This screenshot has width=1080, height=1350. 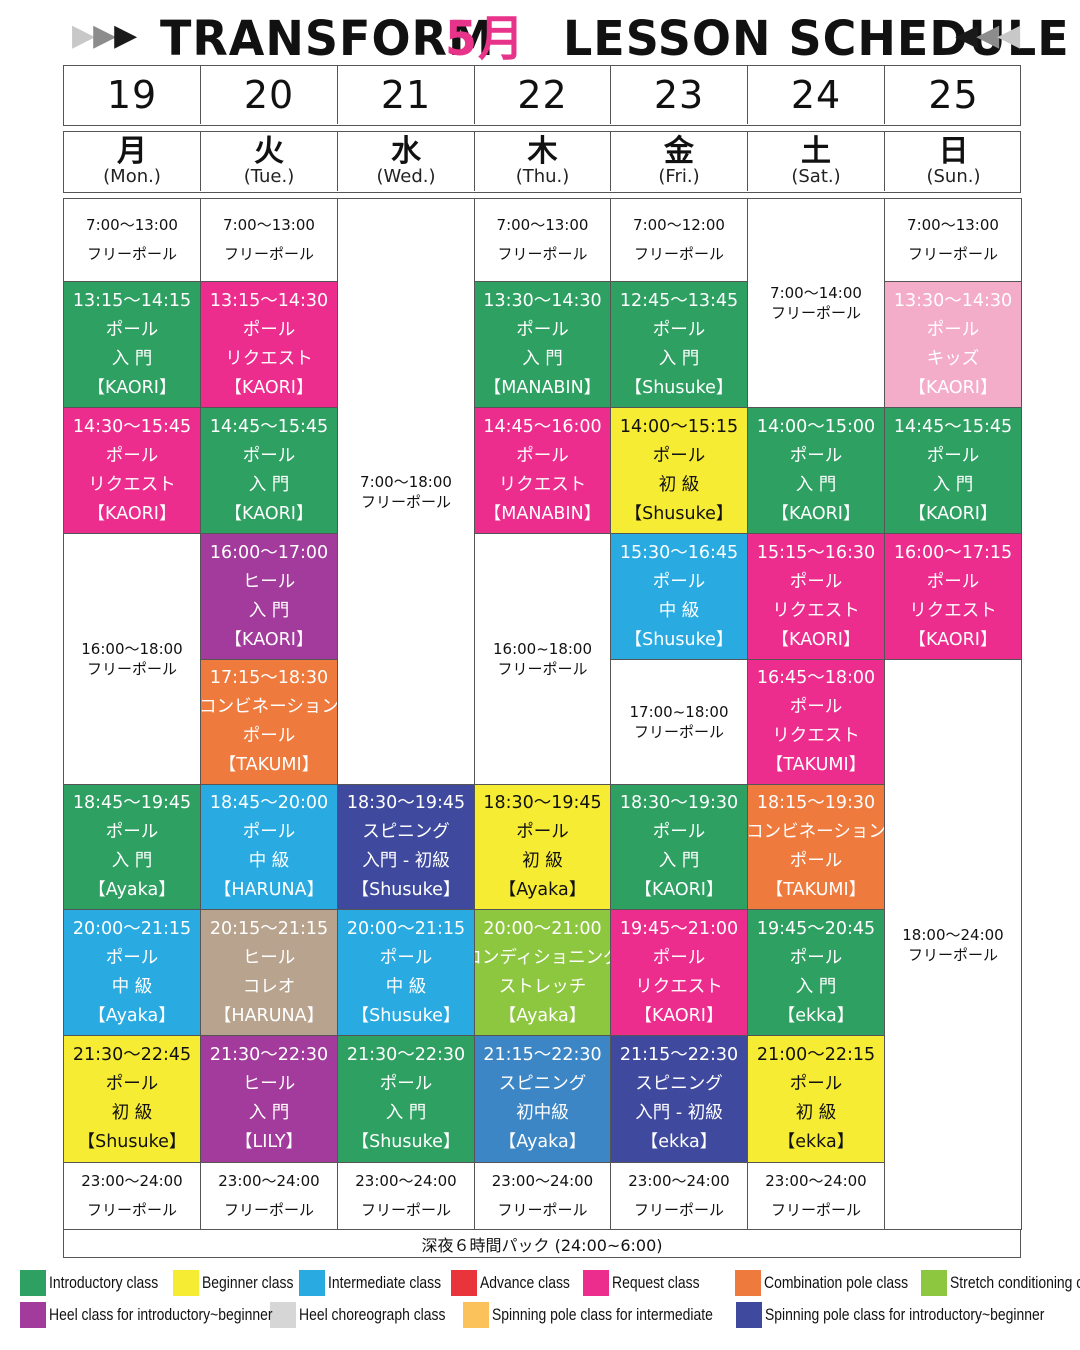 I want to click on slot-text: 初中級, so click(x=542, y=1113).